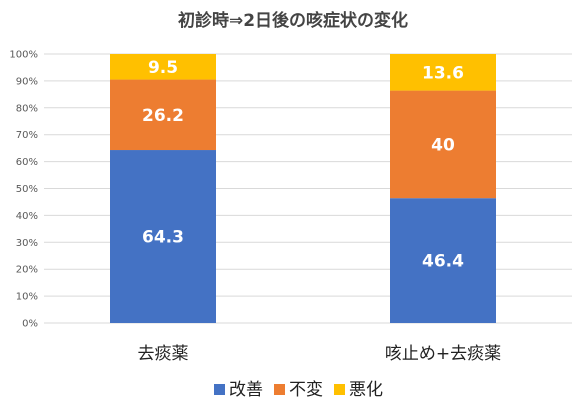  I want to click on y-axis-ticks: 0% 10% 20% 30% 40% 50% 60% 70% 80% 90% 100%, so click(23, 190).